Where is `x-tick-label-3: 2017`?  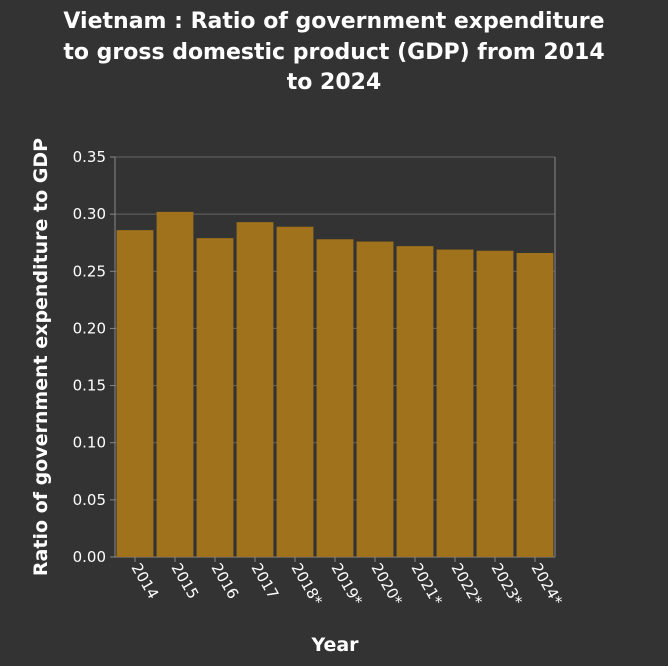 x-tick-label-3: 2017 is located at coordinates (265, 581).